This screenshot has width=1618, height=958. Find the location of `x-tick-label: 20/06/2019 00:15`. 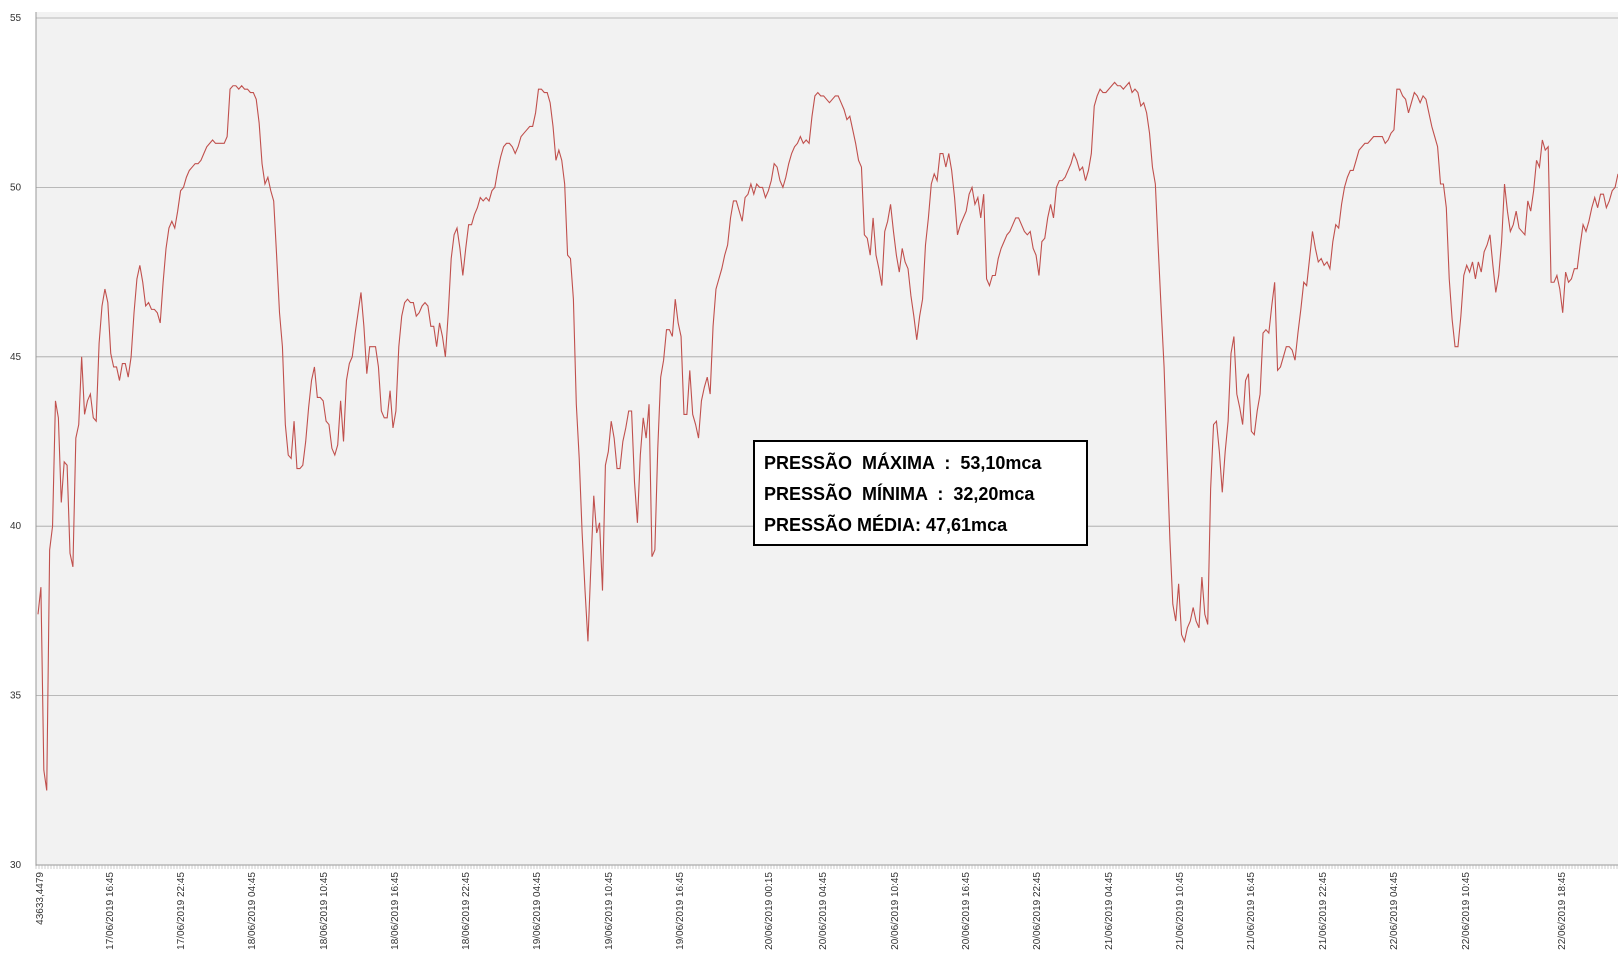

x-tick-label: 20/06/2019 00:15 is located at coordinates (769, 911).